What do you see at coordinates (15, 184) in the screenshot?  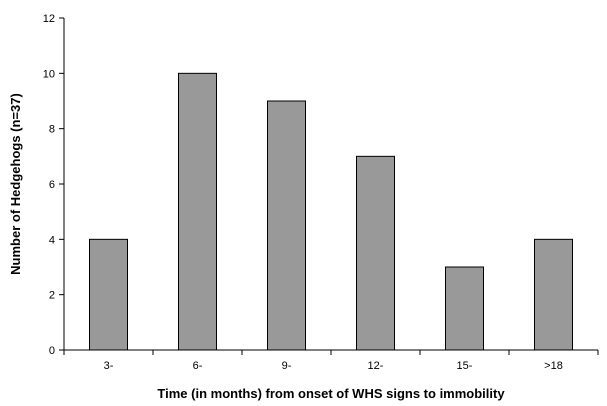 I see `y-axis-title: Number of Hedgehogs (n=37)` at bounding box center [15, 184].